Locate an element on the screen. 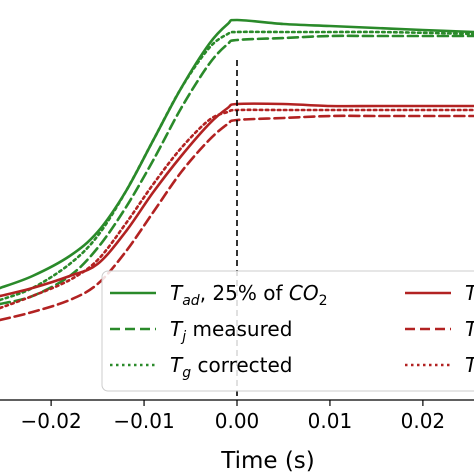 This screenshot has width=474, height=474. x-tick-label: 0.01 is located at coordinates (330, 421).